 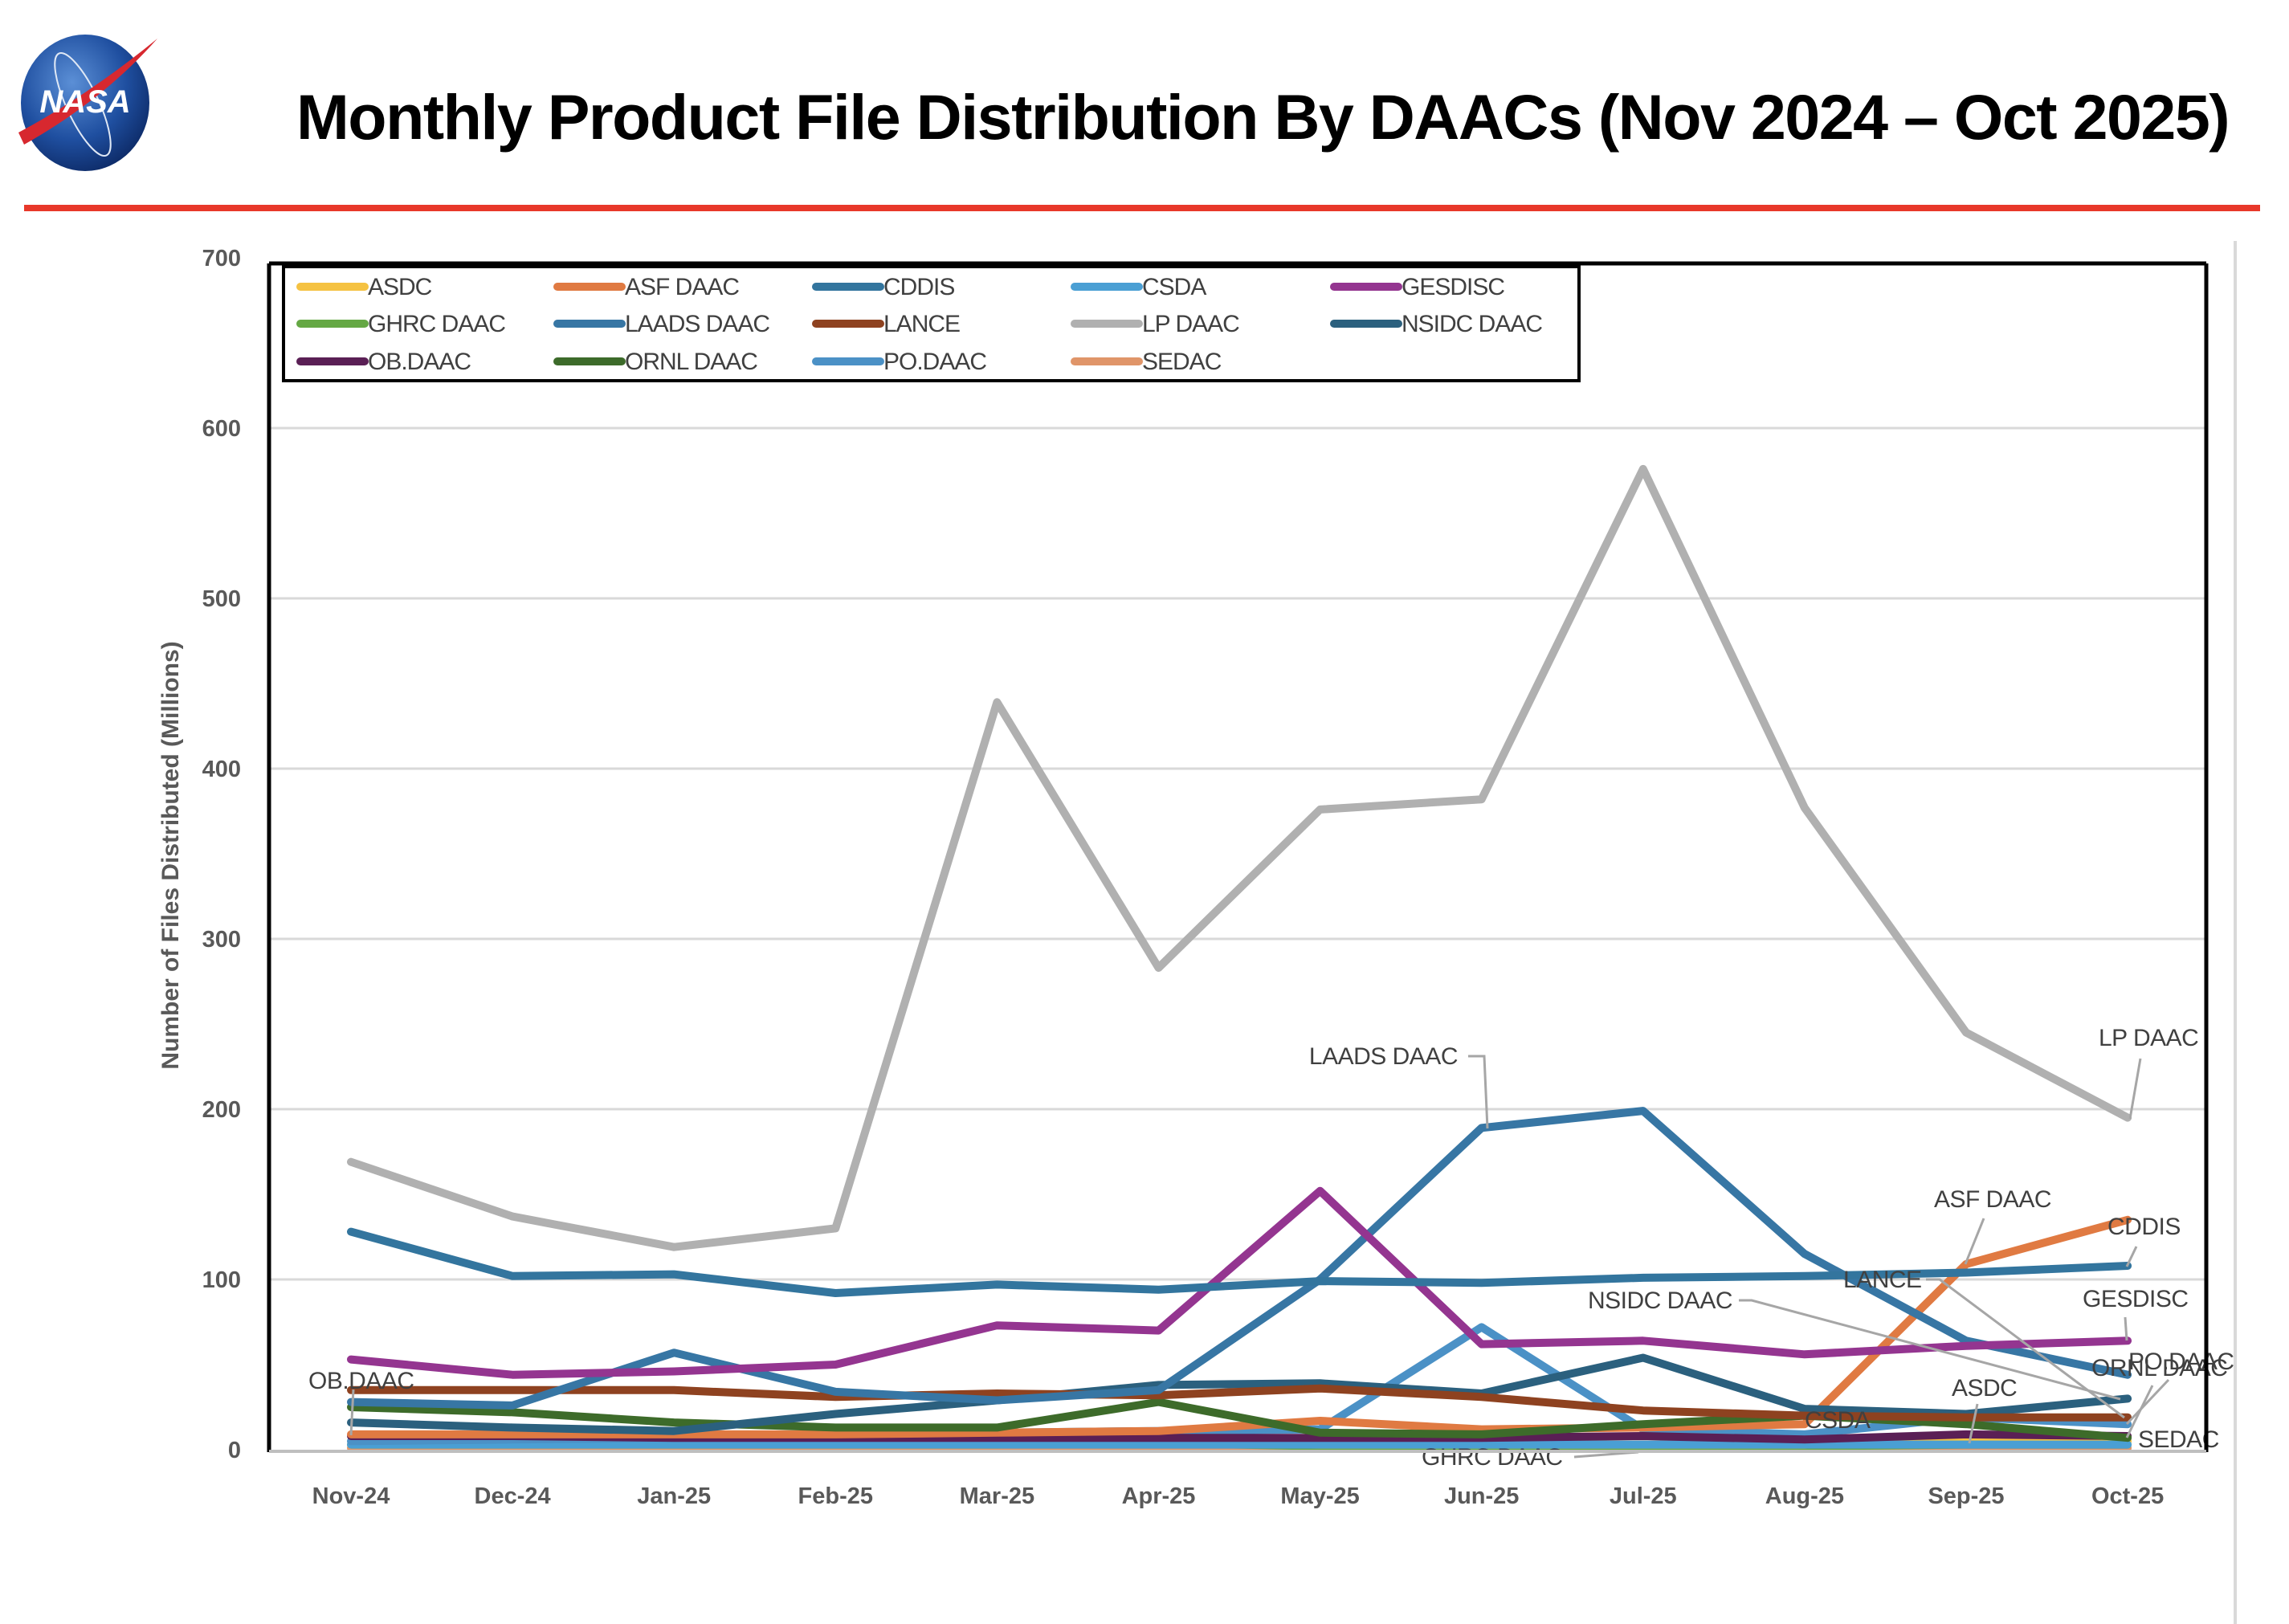 I want to click on x-tick-label: Dec-24, so click(x=513, y=1496).